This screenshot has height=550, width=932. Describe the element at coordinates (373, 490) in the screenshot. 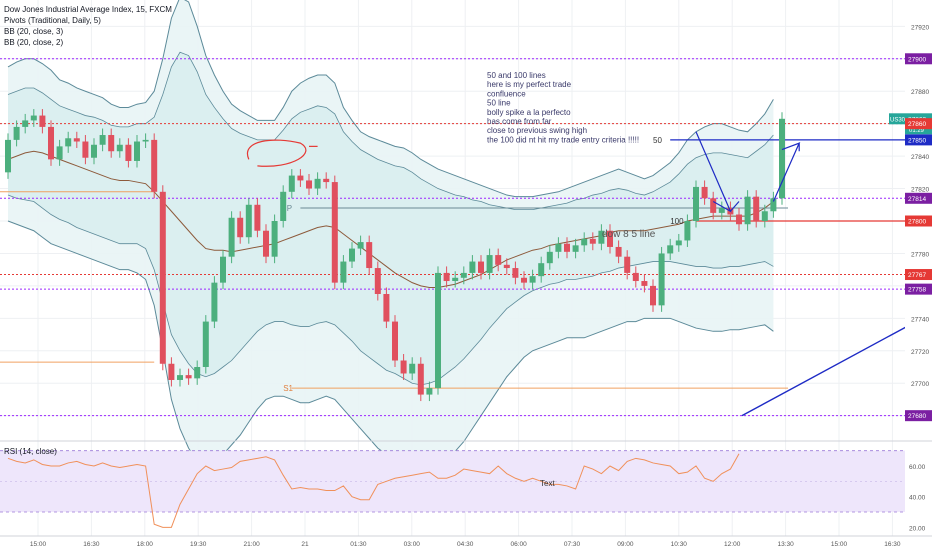

I see `rsi-line` at that location.